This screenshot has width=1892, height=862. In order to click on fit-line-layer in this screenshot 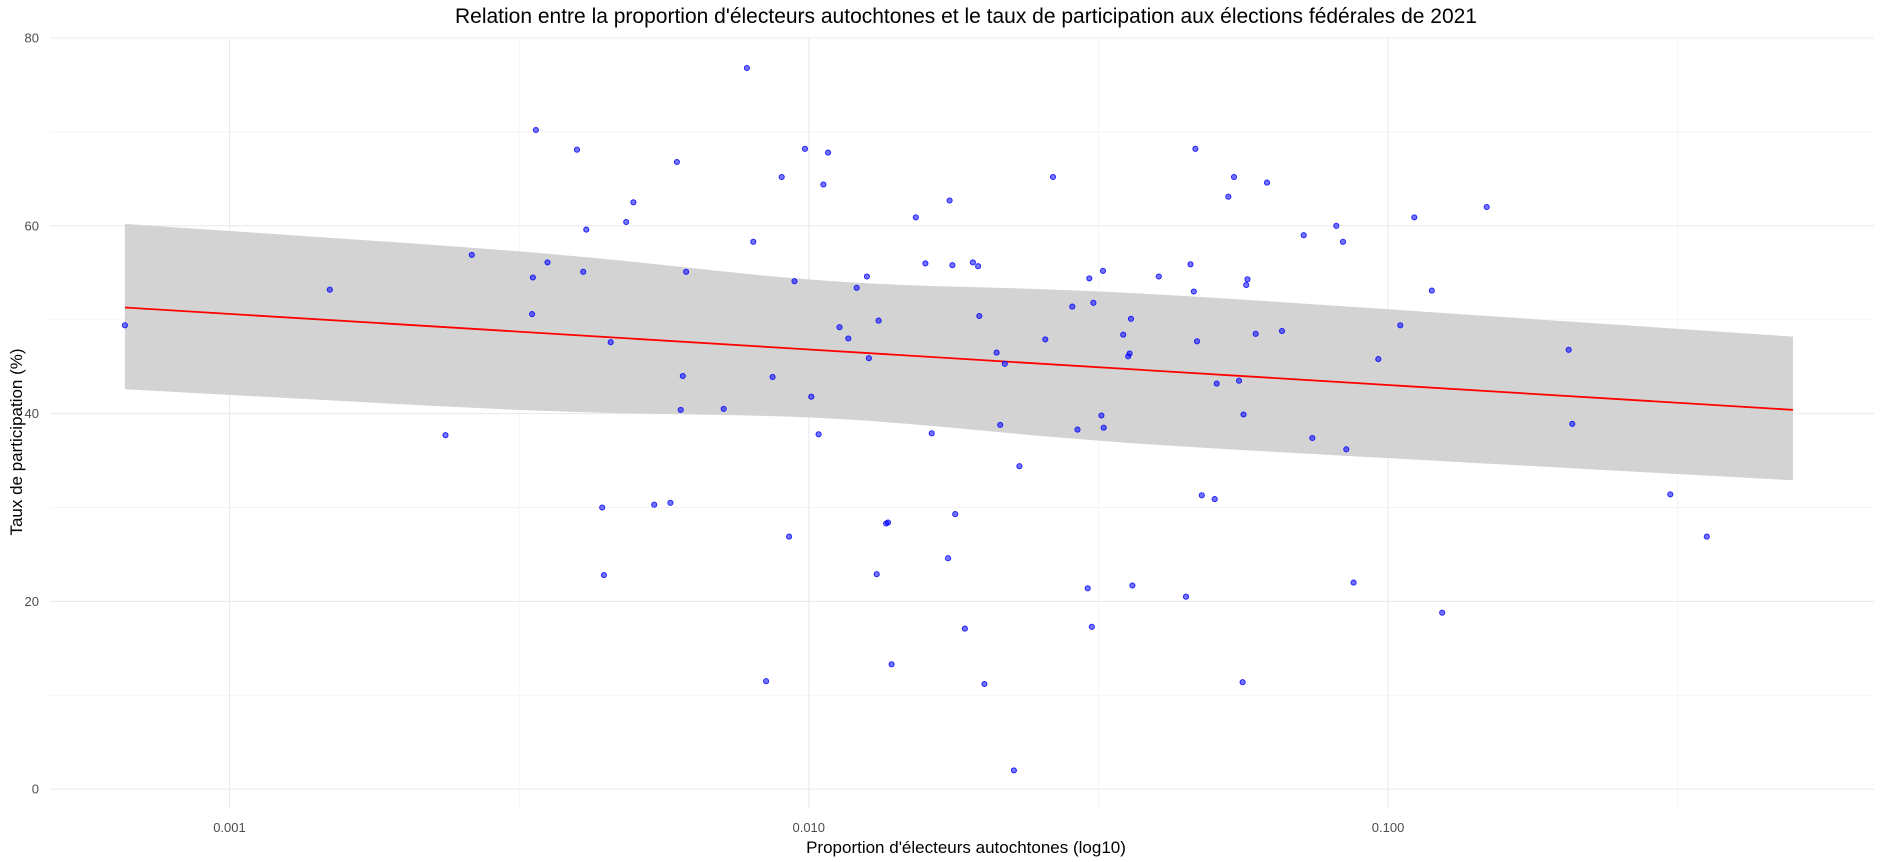, I will do `click(959, 358)`.